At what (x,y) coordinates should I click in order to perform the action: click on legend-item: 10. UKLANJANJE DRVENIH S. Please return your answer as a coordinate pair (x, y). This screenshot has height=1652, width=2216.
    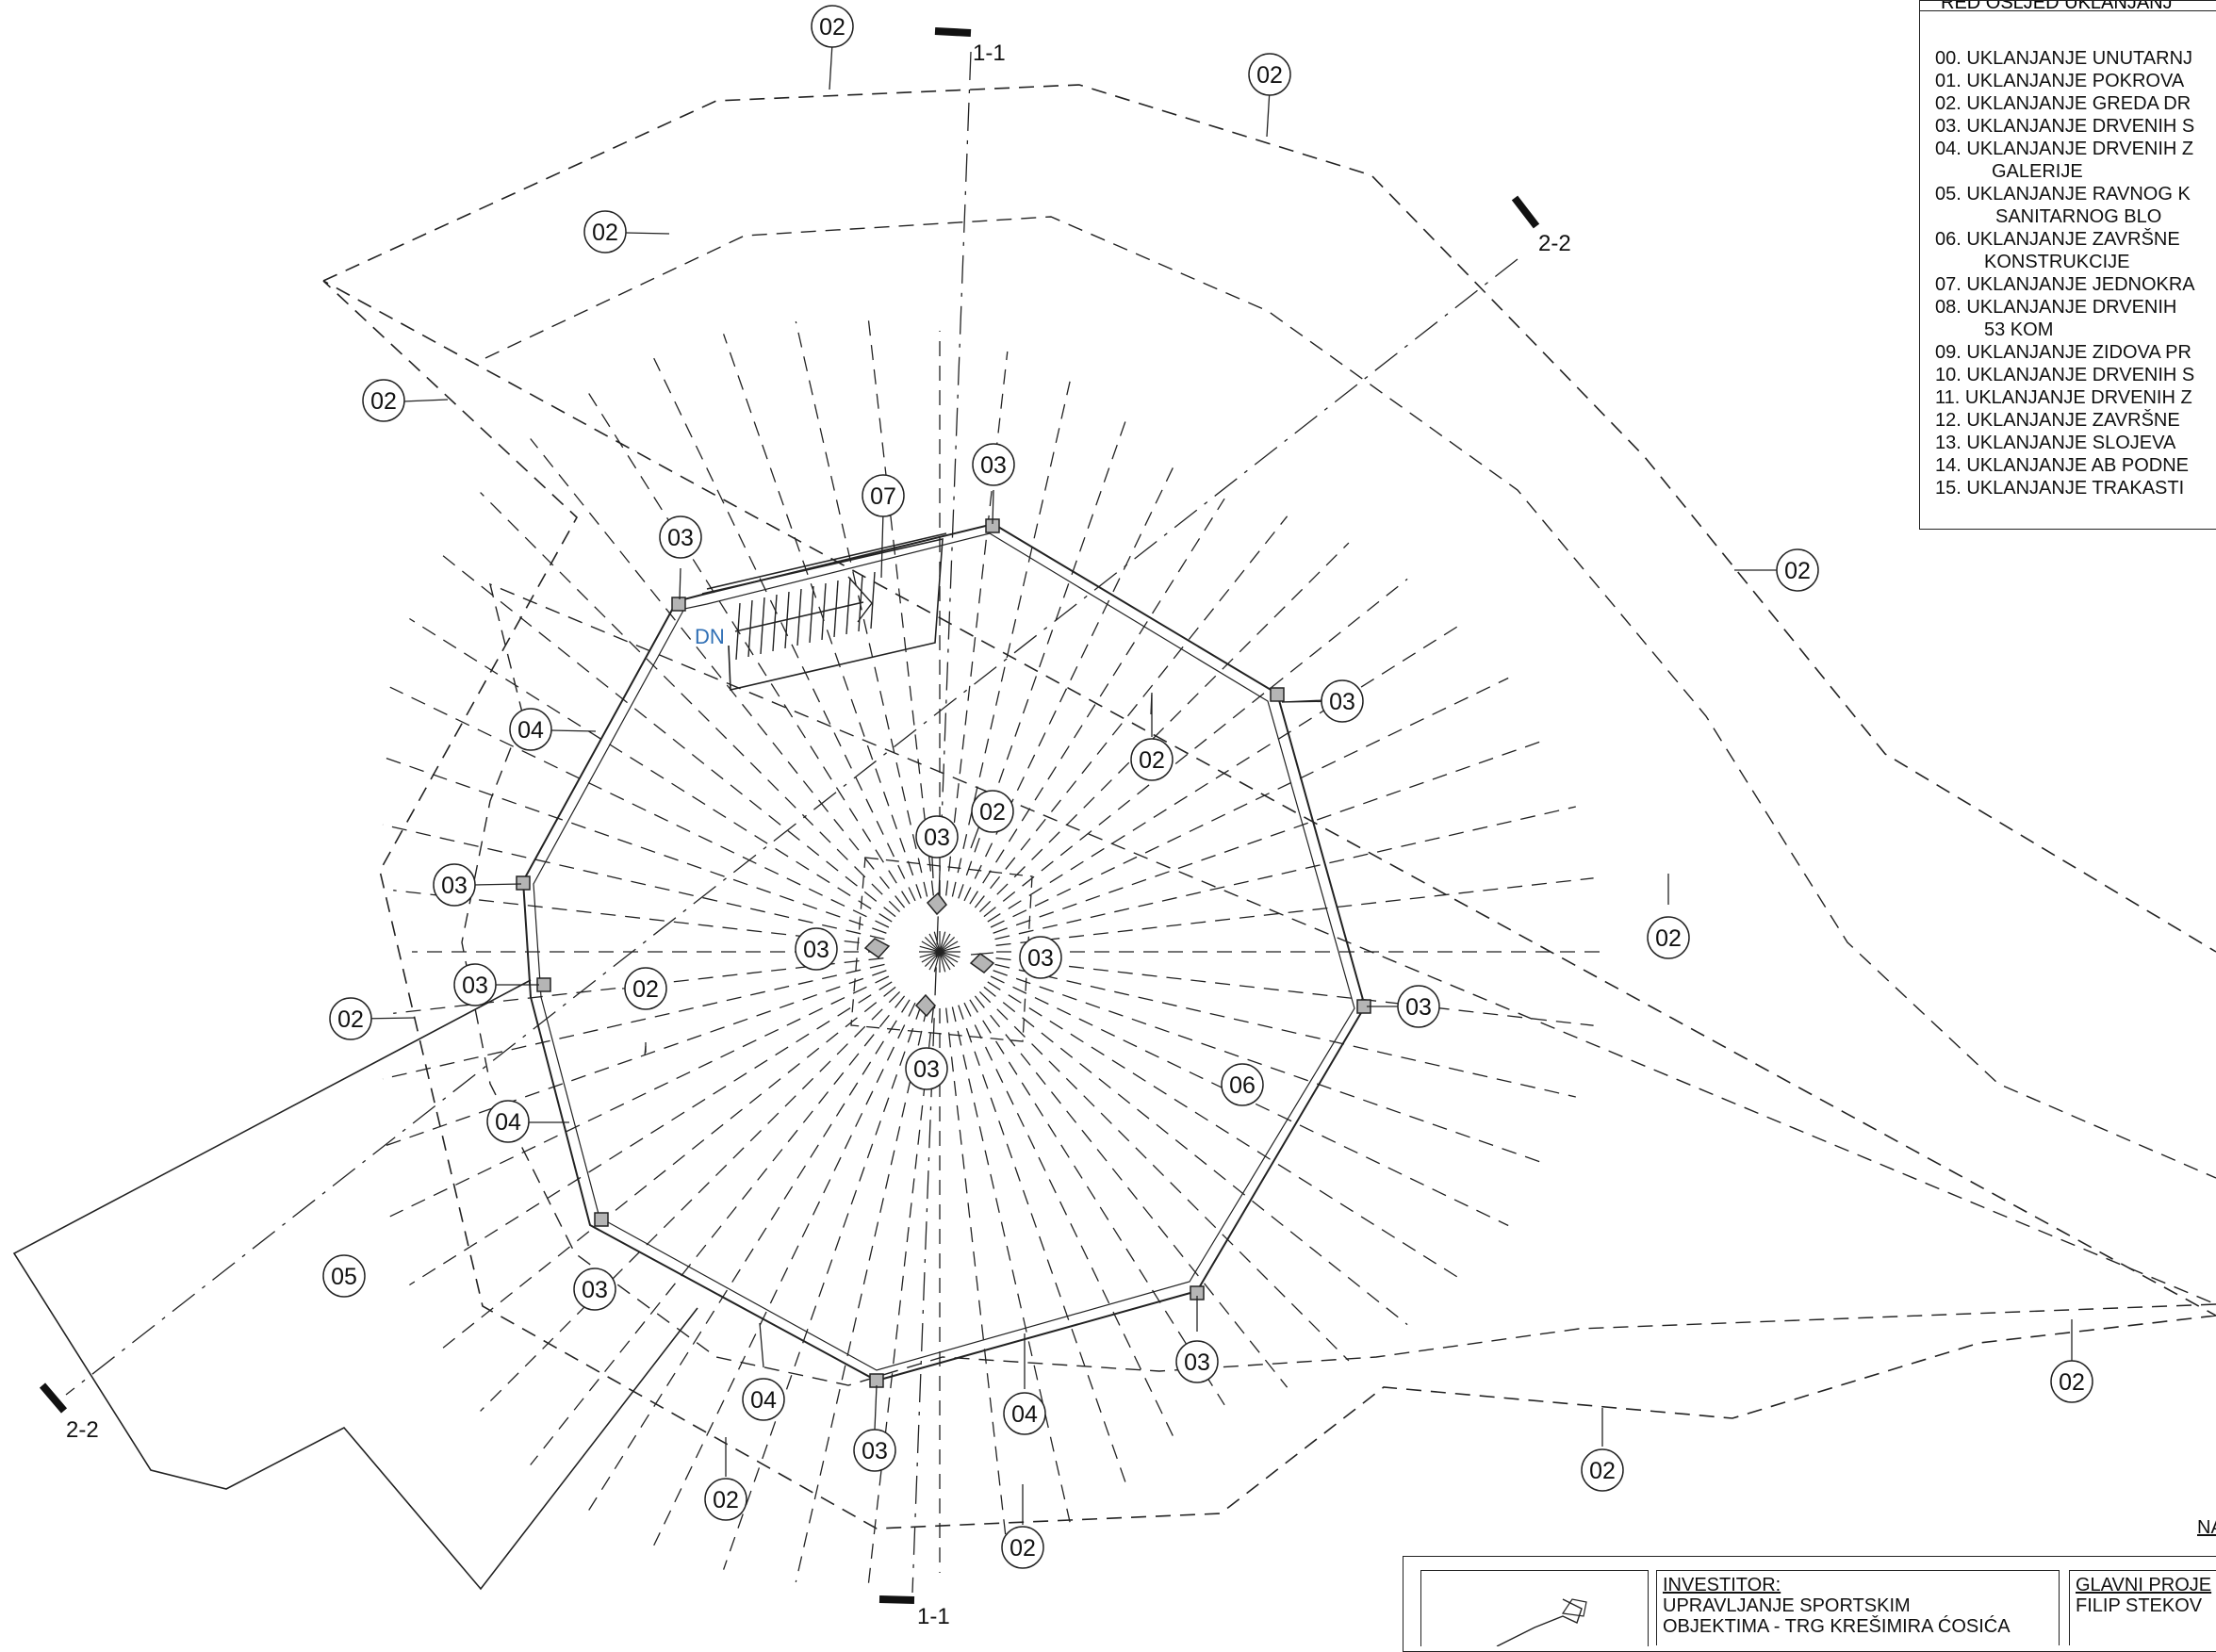
    Looking at the image, I should click on (2065, 375).